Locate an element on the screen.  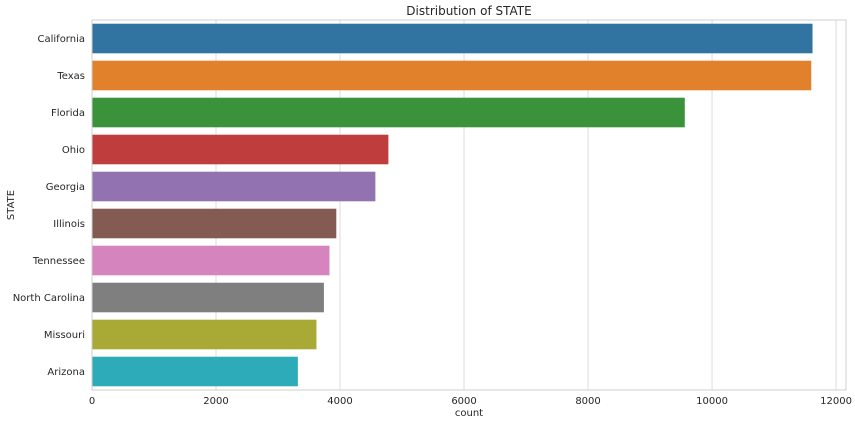
x-axis-ticks: 0 2000 4000 6000 8000 10000 12000 is located at coordinates (470, 401).